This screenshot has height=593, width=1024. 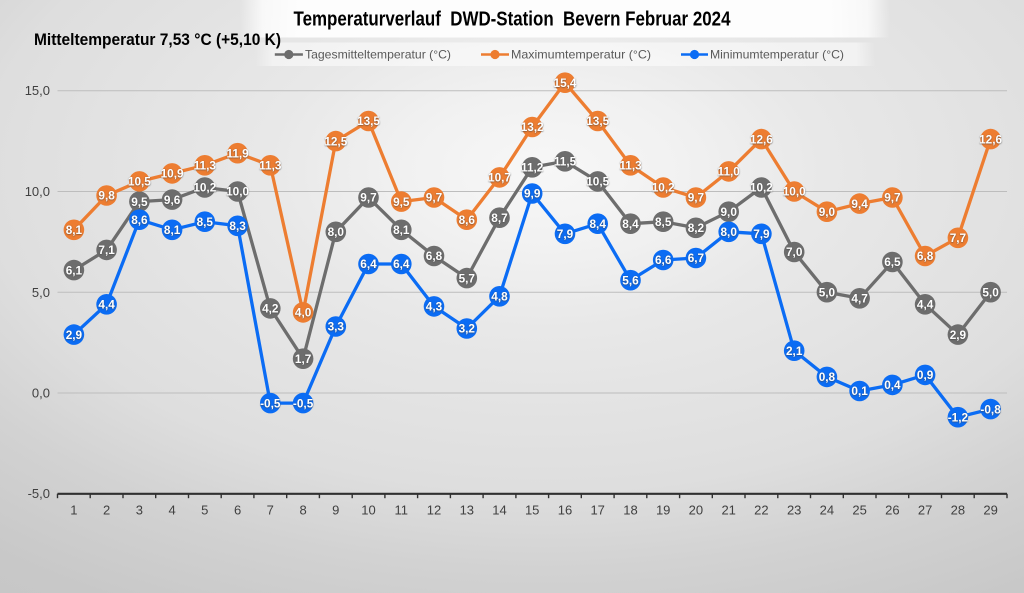 What do you see at coordinates (335, 141) in the screenshot?
I see `svg-text: 12,5` at bounding box center [335, 141].